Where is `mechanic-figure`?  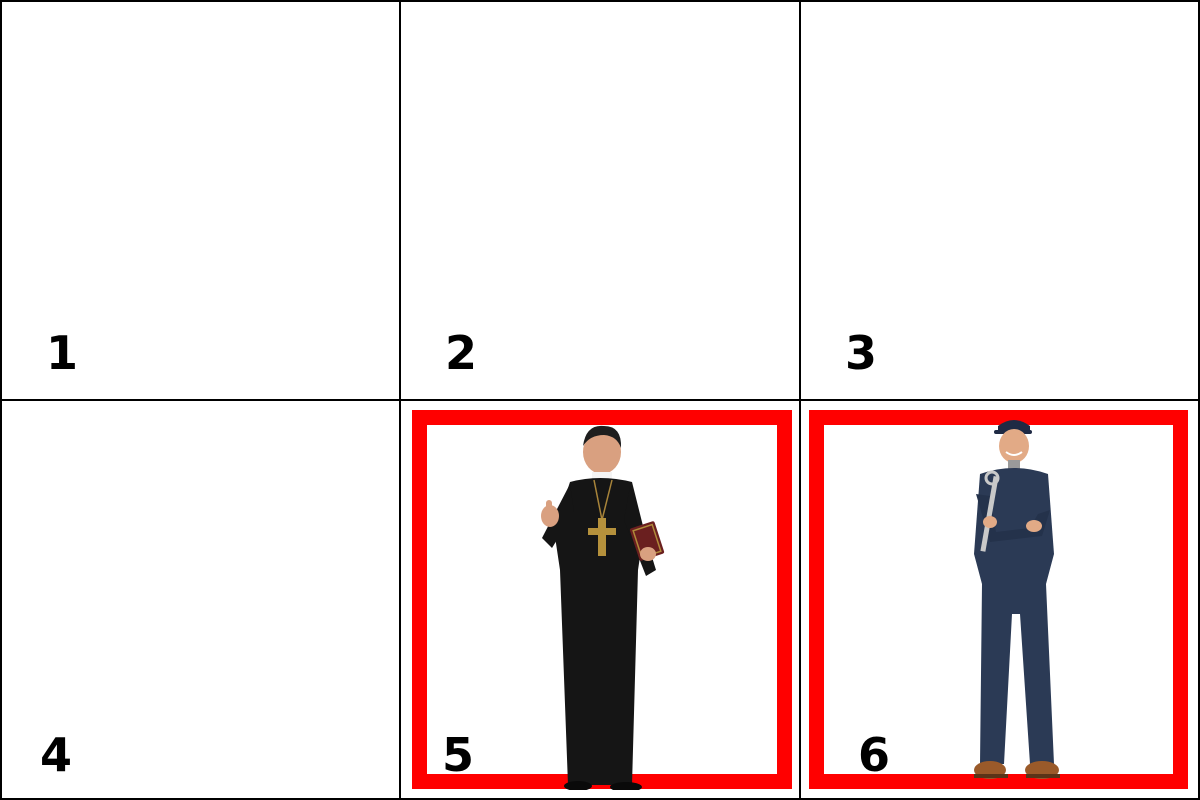 mechanic-figure is located at coordinates (1017, 599).